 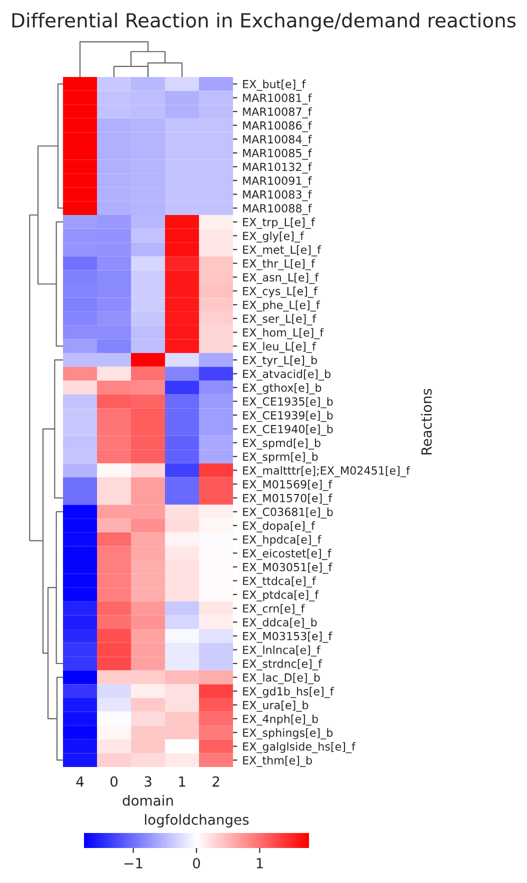 I want to click on y-tick-label: EX_tyr_L[e]_b, so click(x=280, y=361).